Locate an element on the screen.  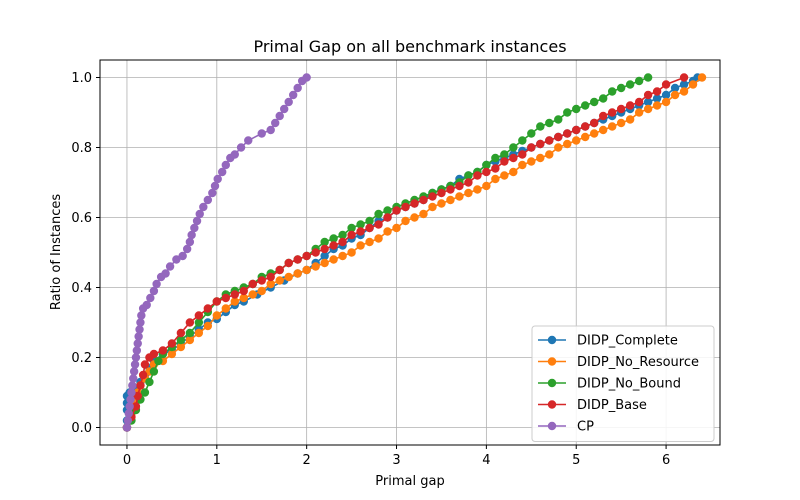
y-tick-label: 0.0 is located at coordinates (81, 428).